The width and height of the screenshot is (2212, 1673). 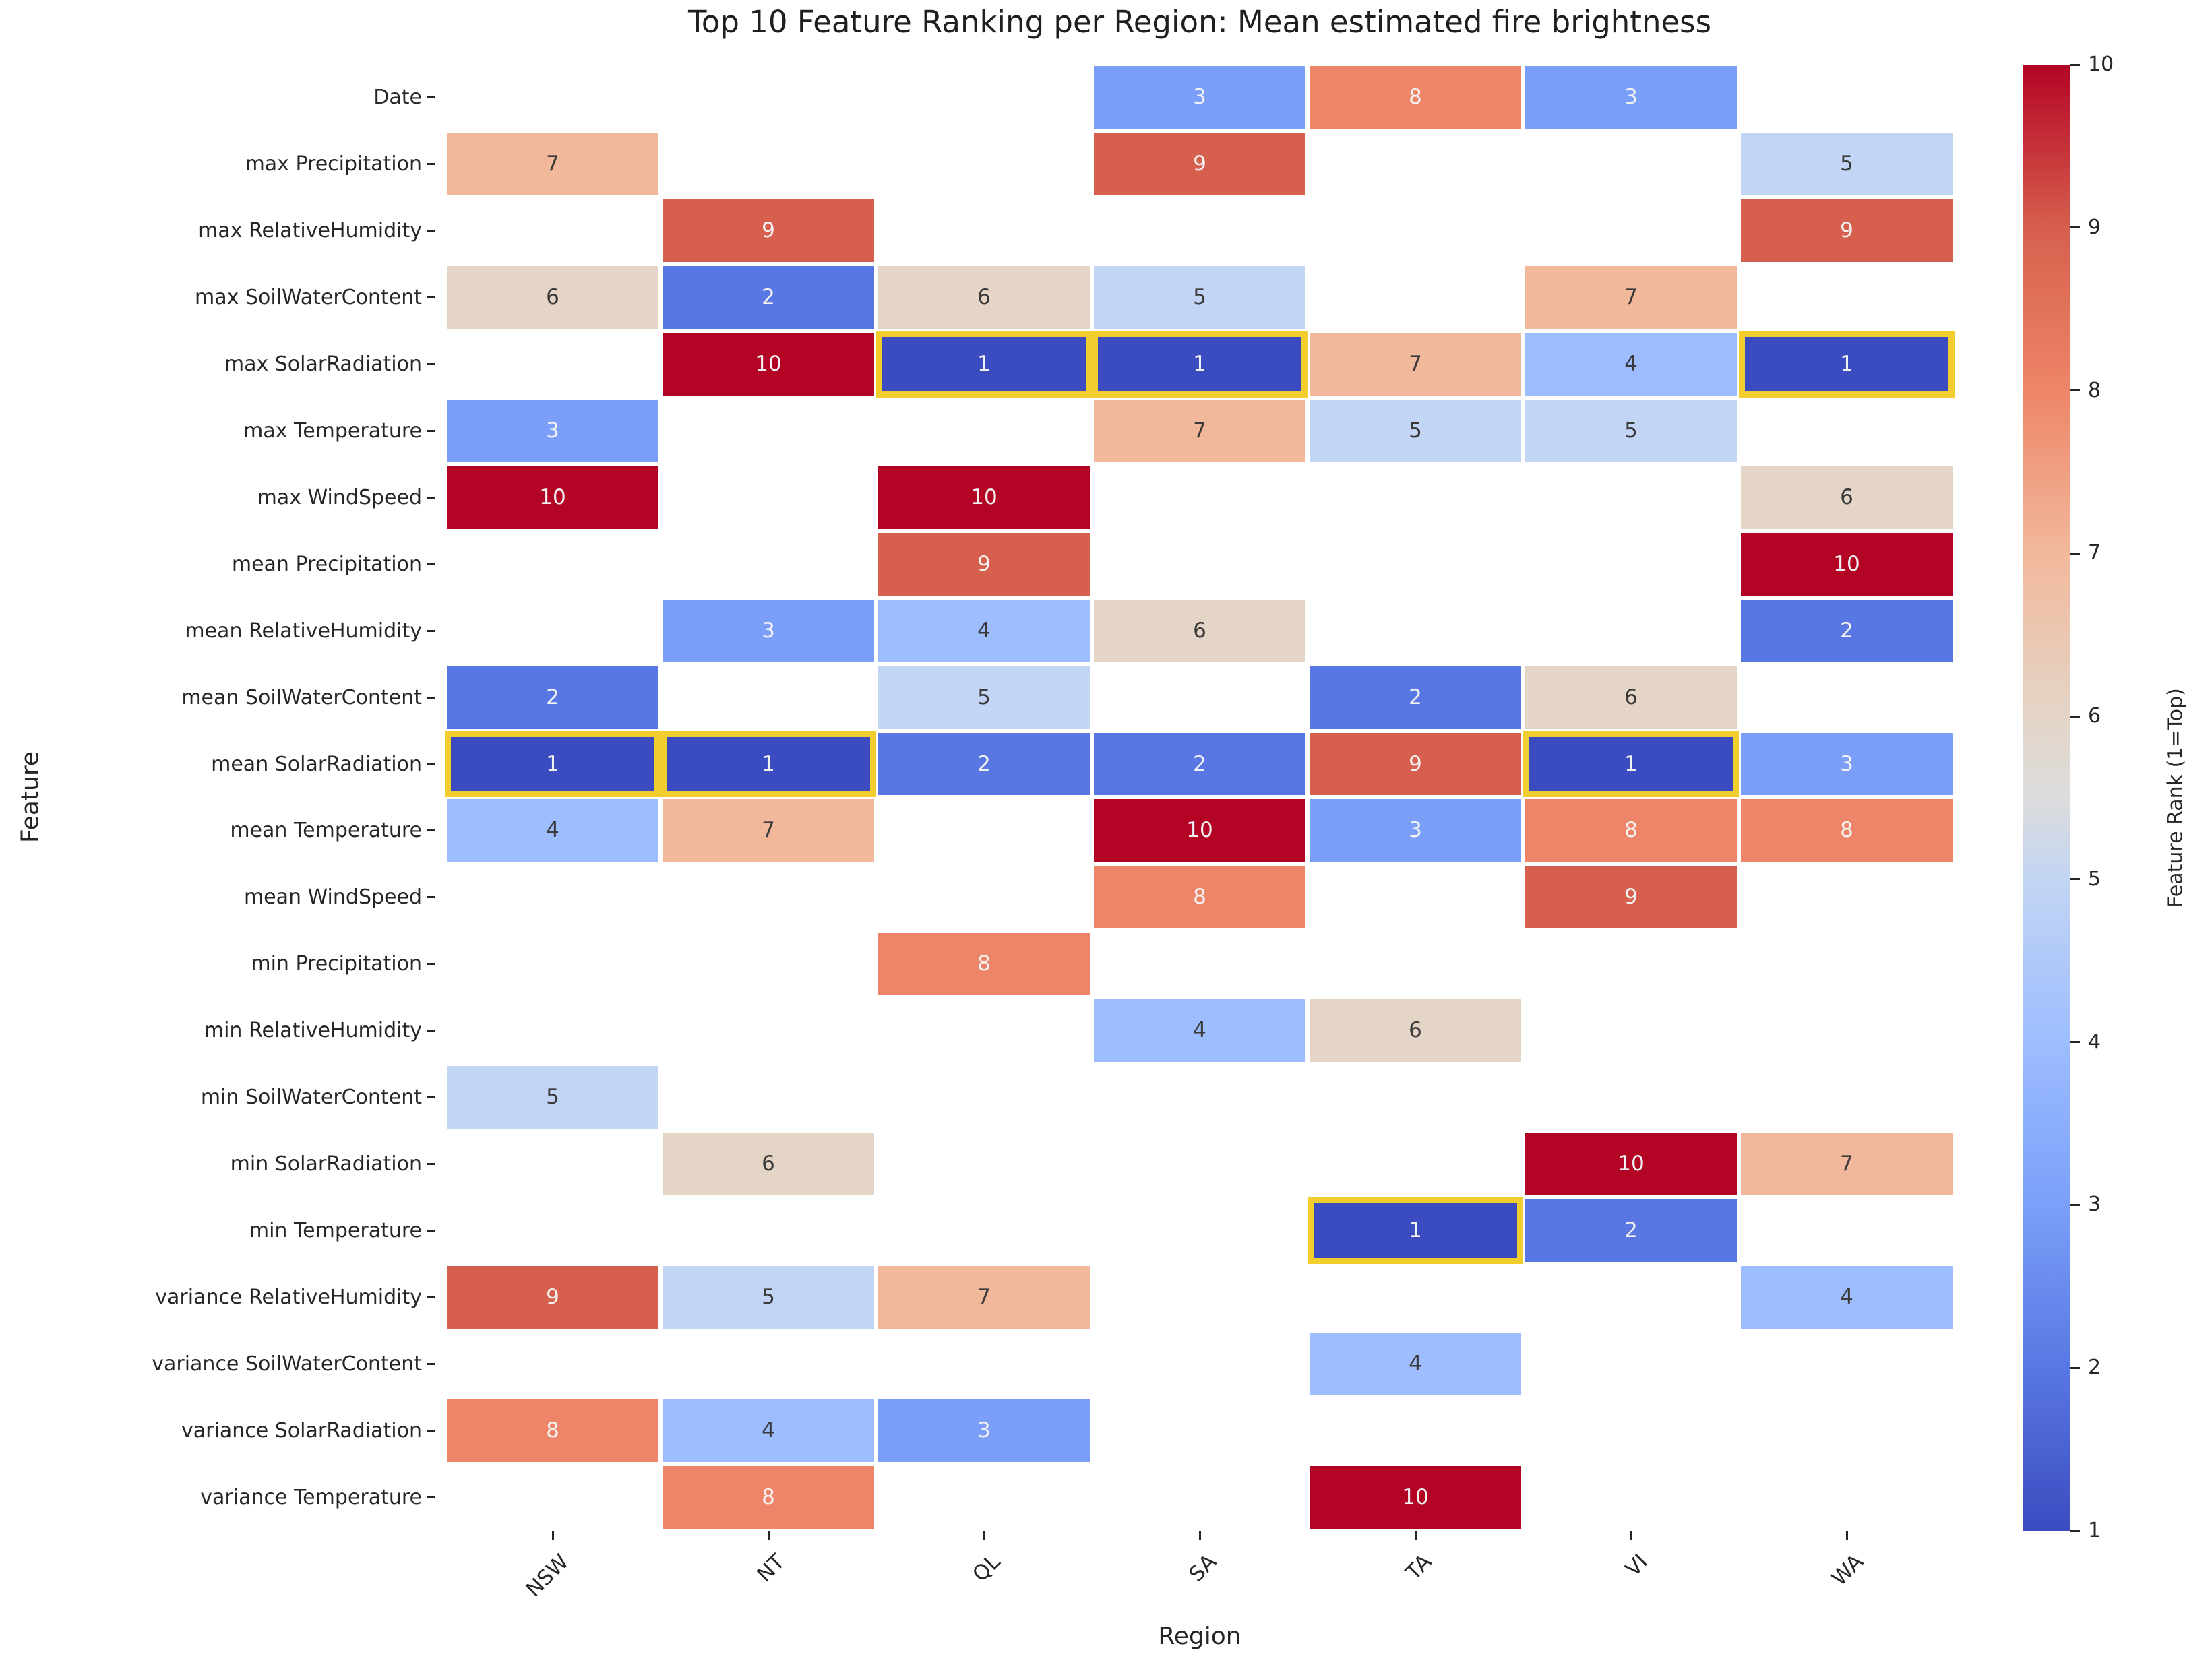 I want to click on y-tick-label: max RelativeHumidity, so click(x=217, y=230).